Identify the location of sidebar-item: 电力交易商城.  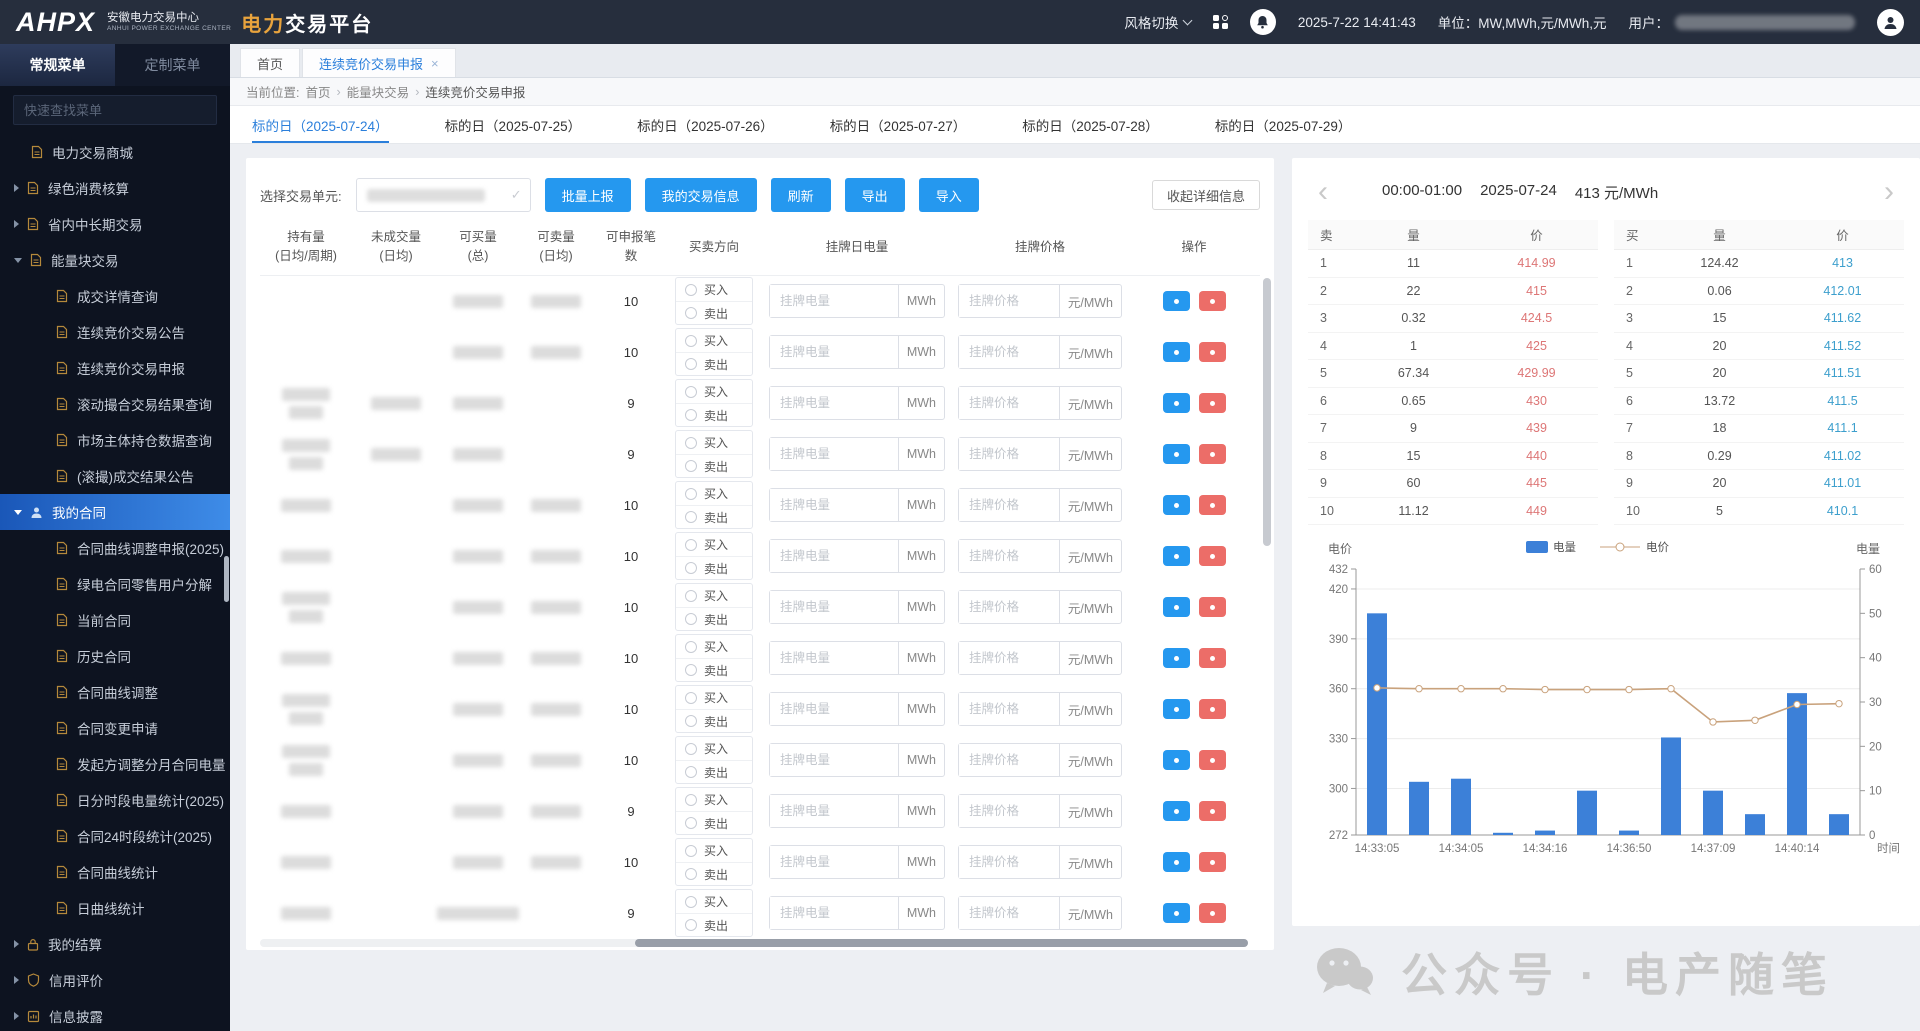
(115, 152).